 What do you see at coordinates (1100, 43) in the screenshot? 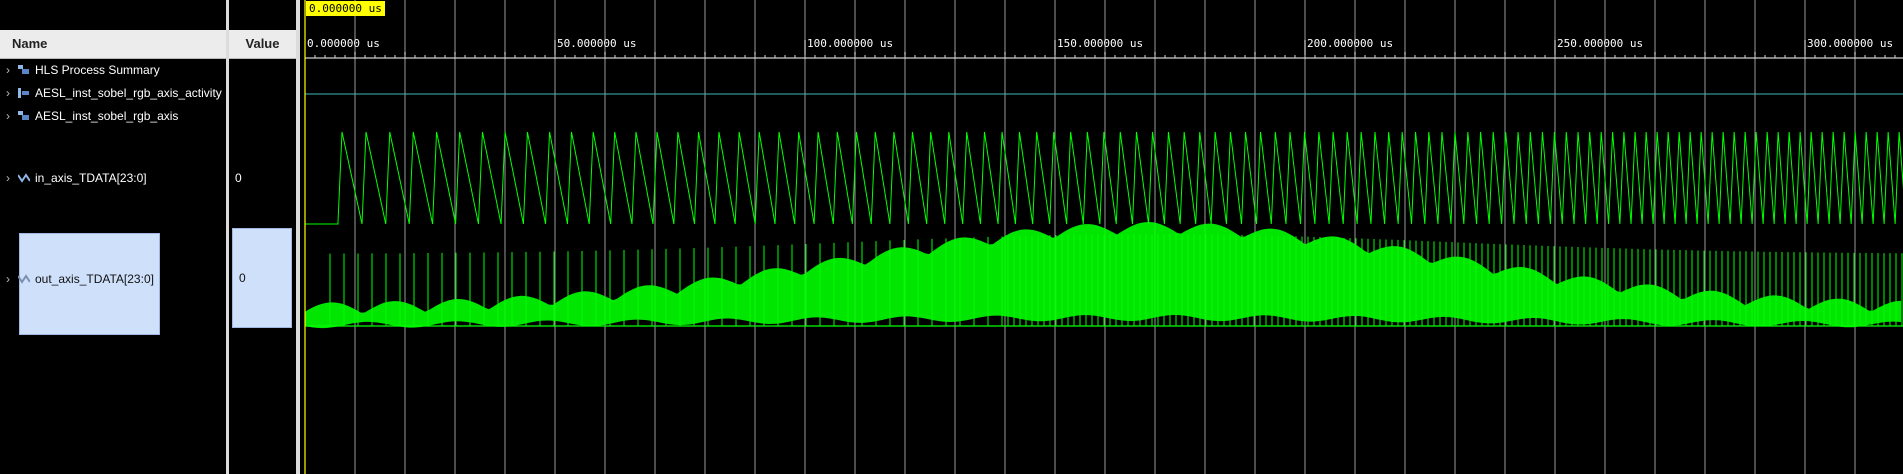
I see `time-label: 150.000000 us` at bounding box center [1100, 43].